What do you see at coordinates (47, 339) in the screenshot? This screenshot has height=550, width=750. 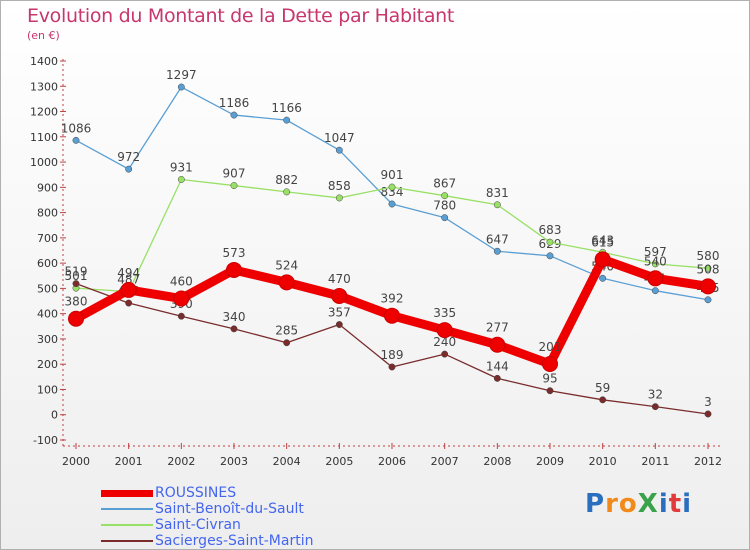 I see `y-tick-label: 300` at bounding box center [47, 339].